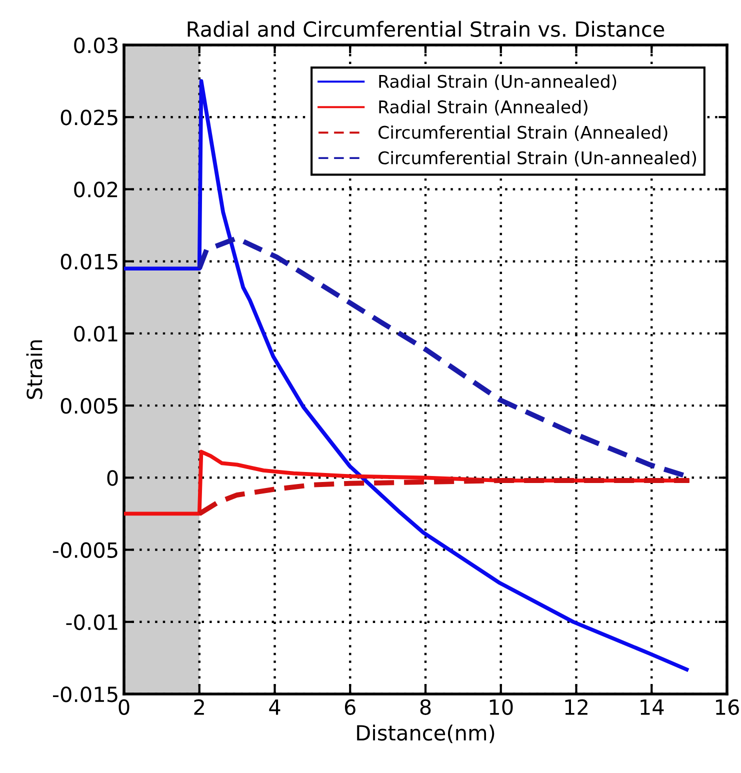  What do you see at coordinates (576, 707) in the screenshot?
I see `x-tick-label: 12` at bounding box center [576, 707].